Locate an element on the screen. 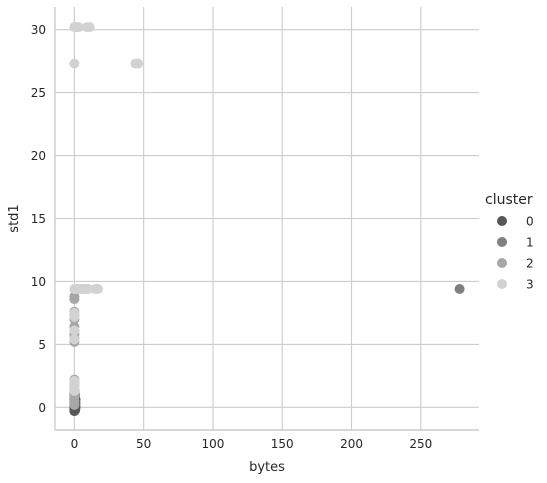 The image size is (547, 483). y-tick-label: 30 is located at coordinates (38, 30).